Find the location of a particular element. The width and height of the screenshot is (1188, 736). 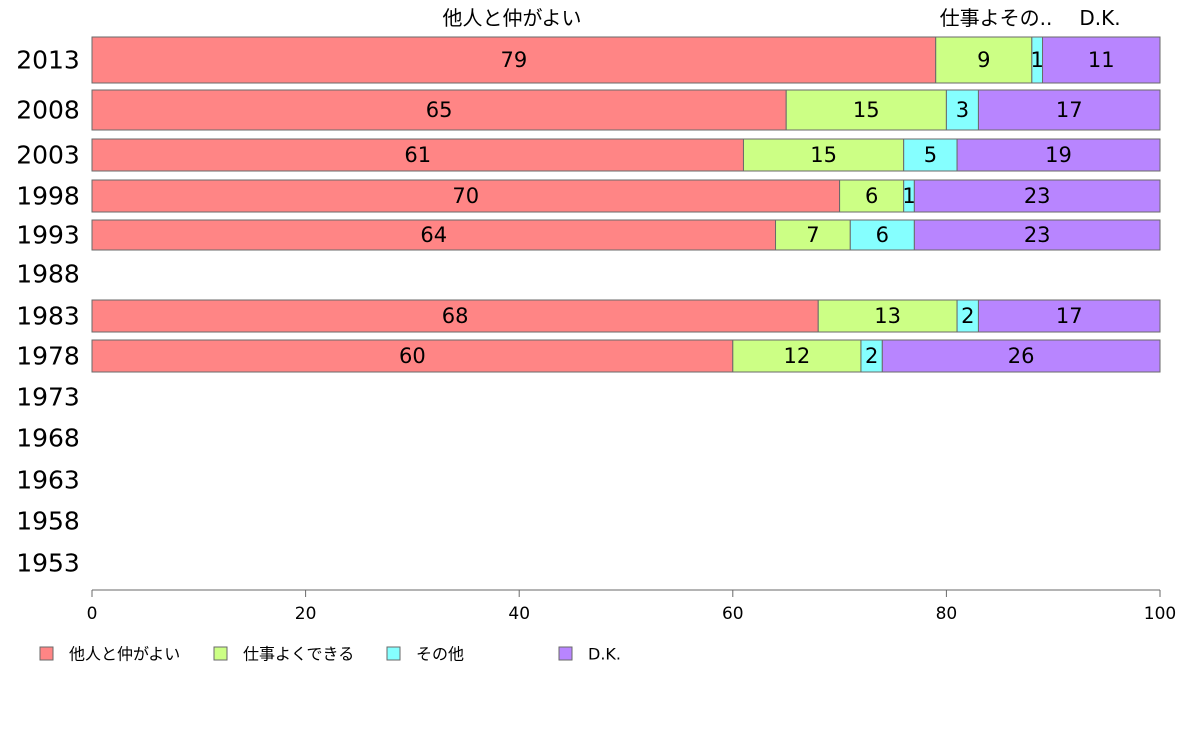

y-tick-label: 1993 is located at coordinates (48, 235).